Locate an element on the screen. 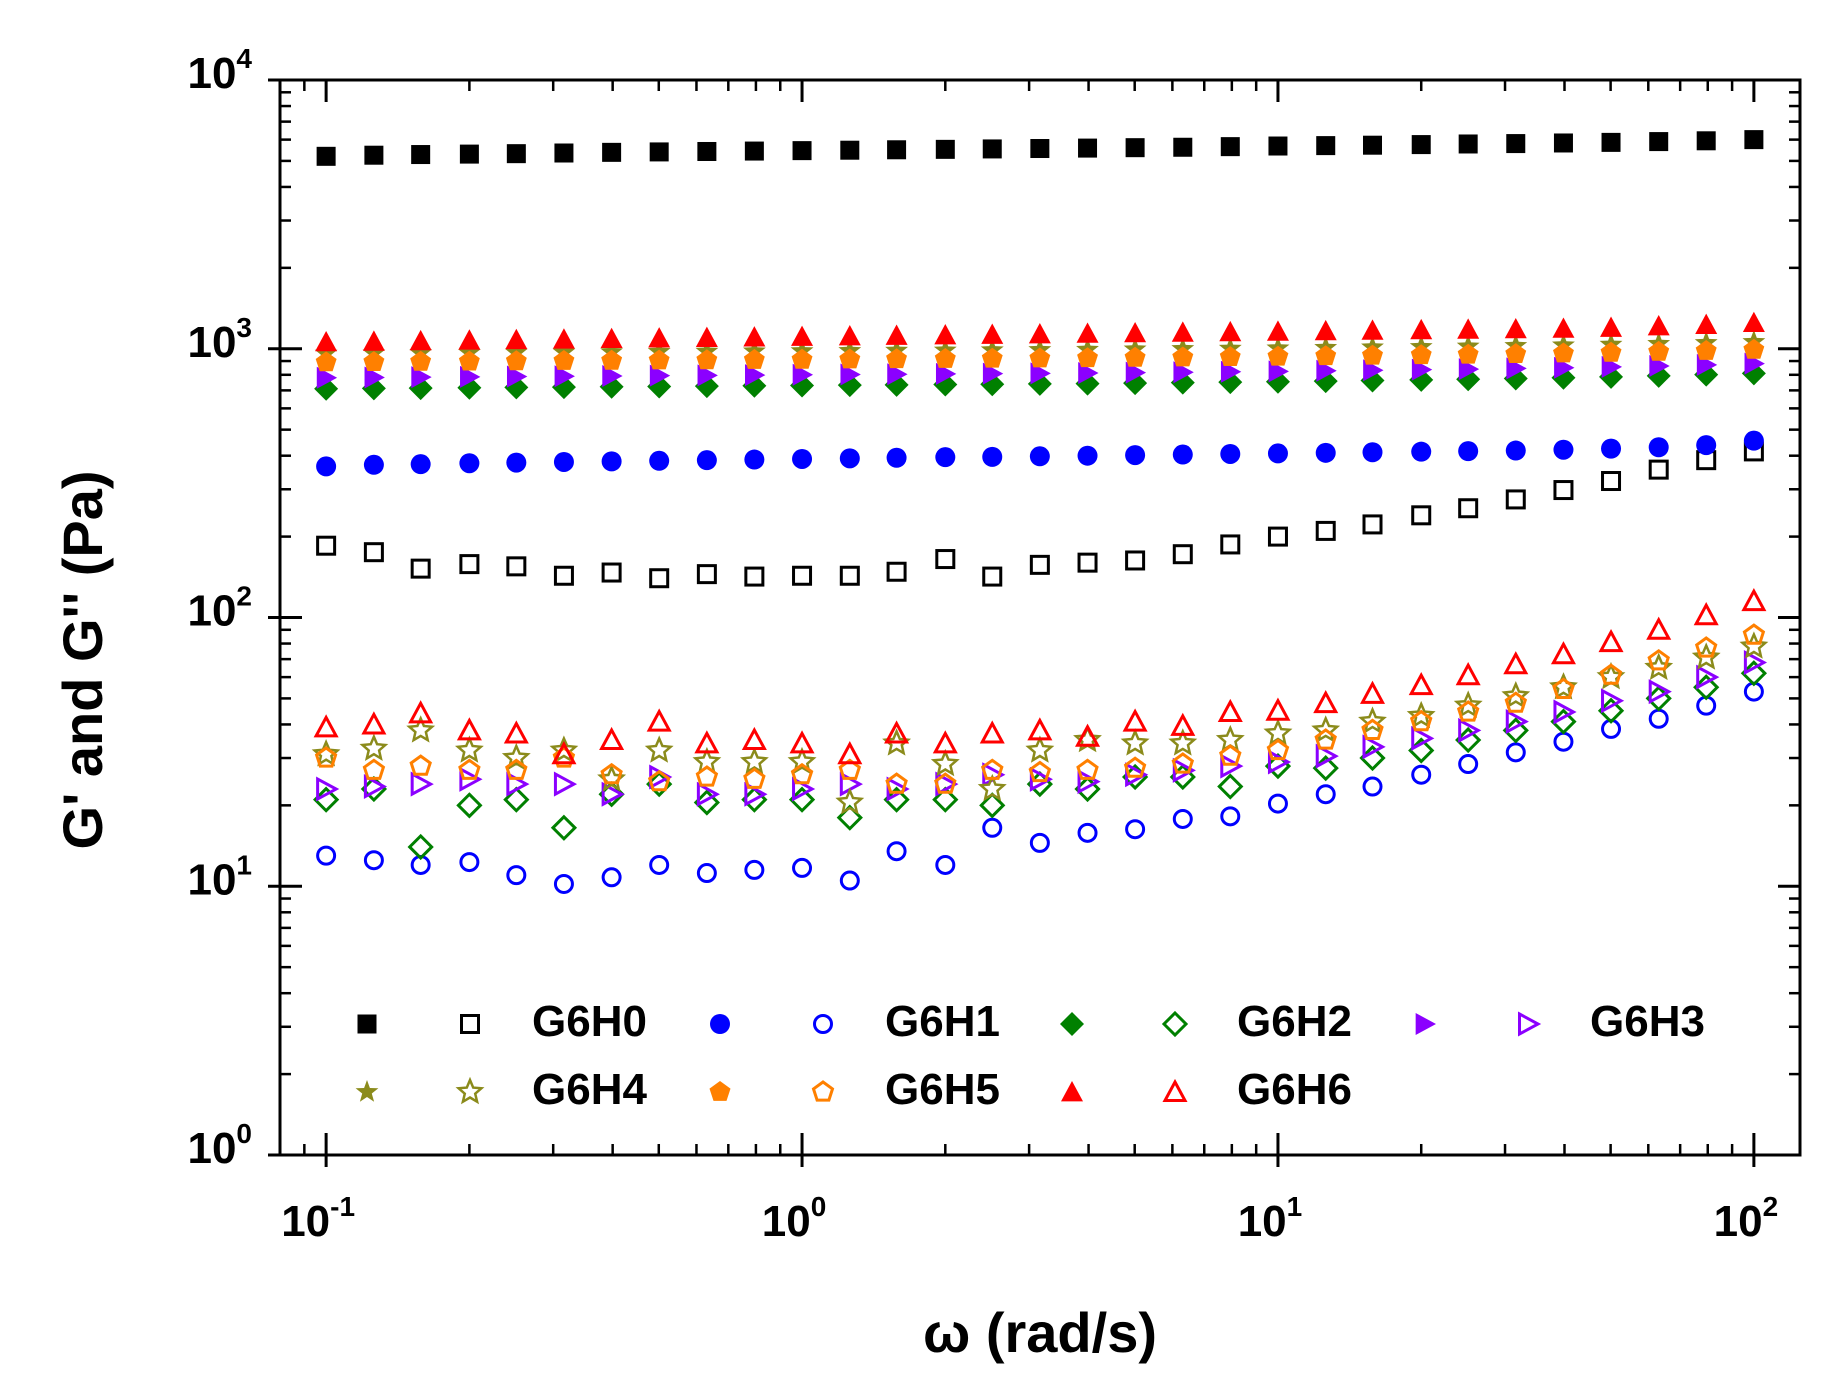 This screenshot has width=1836, height=1376. legend: G6H0 G6H1 G6H2 G6H3 G6H4 G6H5 G6H6 is located at coordinates (1030, 1055).